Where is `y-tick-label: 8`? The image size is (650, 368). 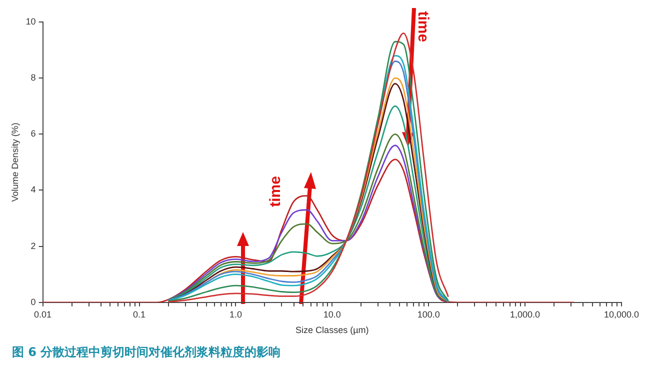 y-tick-label: 8 is located at coordinates (33, 77).